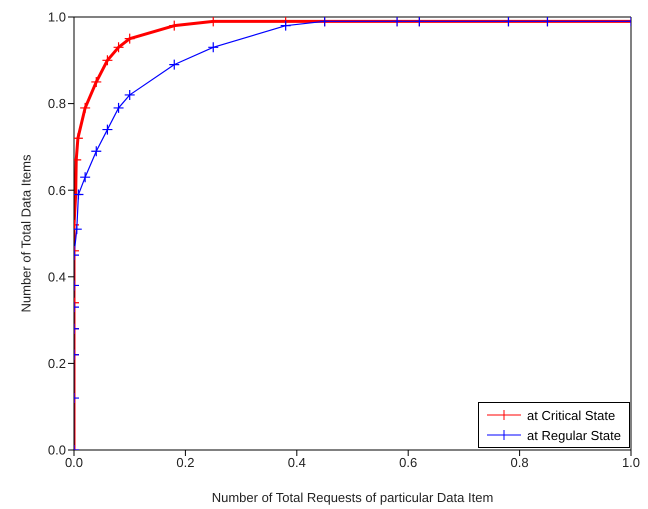  Describe the element at coordinates (631, 462) in the screenshot. I see `x-tick-label: 1.0` at that location.